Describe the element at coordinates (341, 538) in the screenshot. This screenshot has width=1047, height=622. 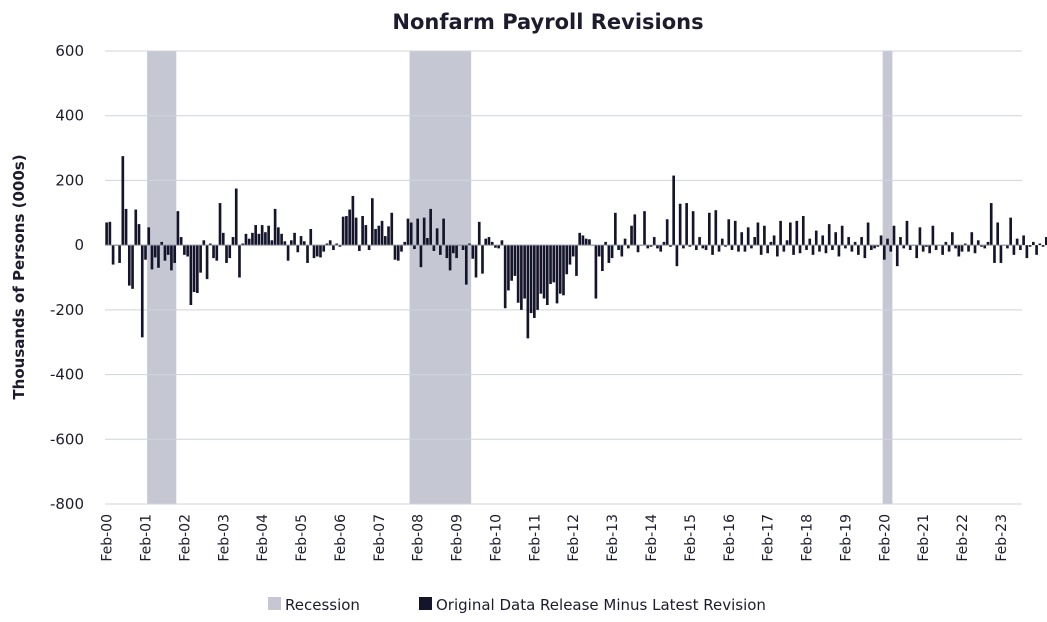
I see `x-tick-label: Feb-06` at that location.